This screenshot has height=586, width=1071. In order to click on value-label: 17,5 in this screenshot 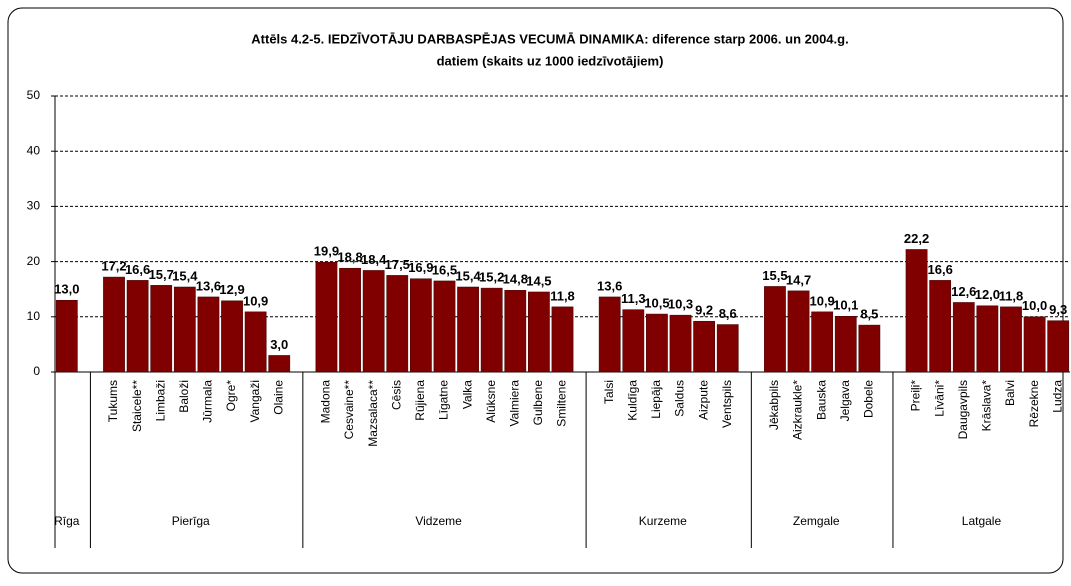, I will do `click(397, 264)`.